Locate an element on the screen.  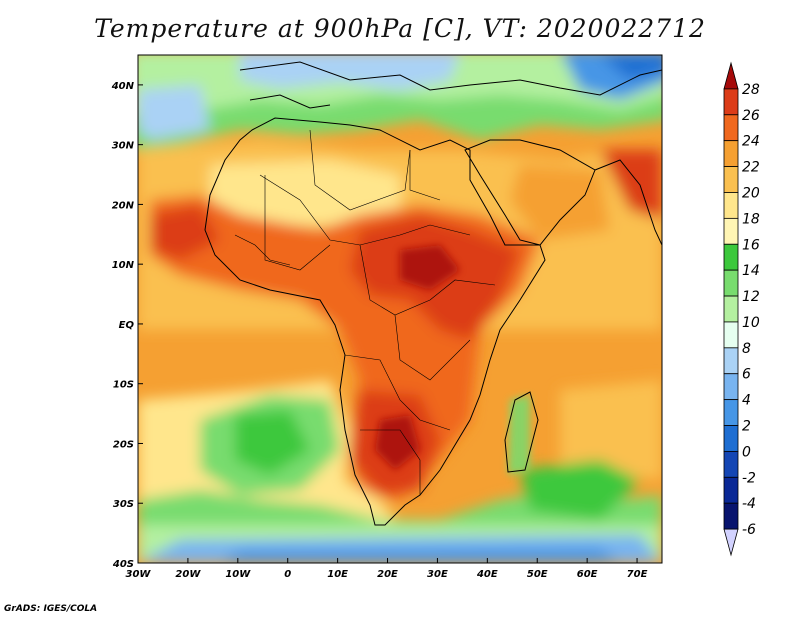
colorbar-label: 20 is located at coordinates (751, 193).